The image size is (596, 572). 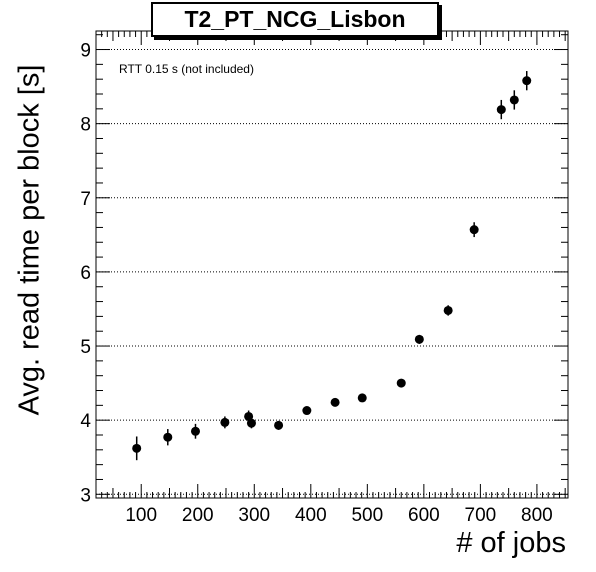 I want to click on x-tick-label: 100, so click(x=141, y=515).